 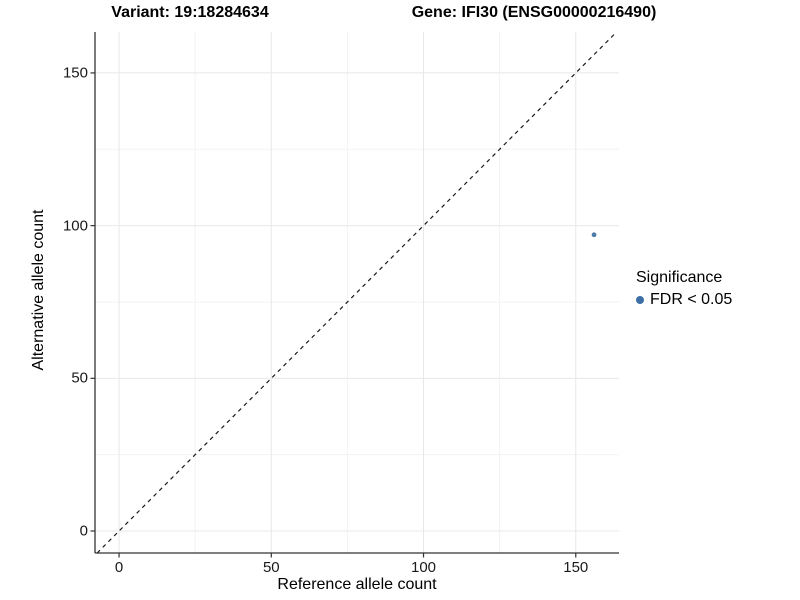 What do you see at coordinates (75, 226) in the screenshot?
I see `y-tick-label: 100` at bounding box center [75, 226].